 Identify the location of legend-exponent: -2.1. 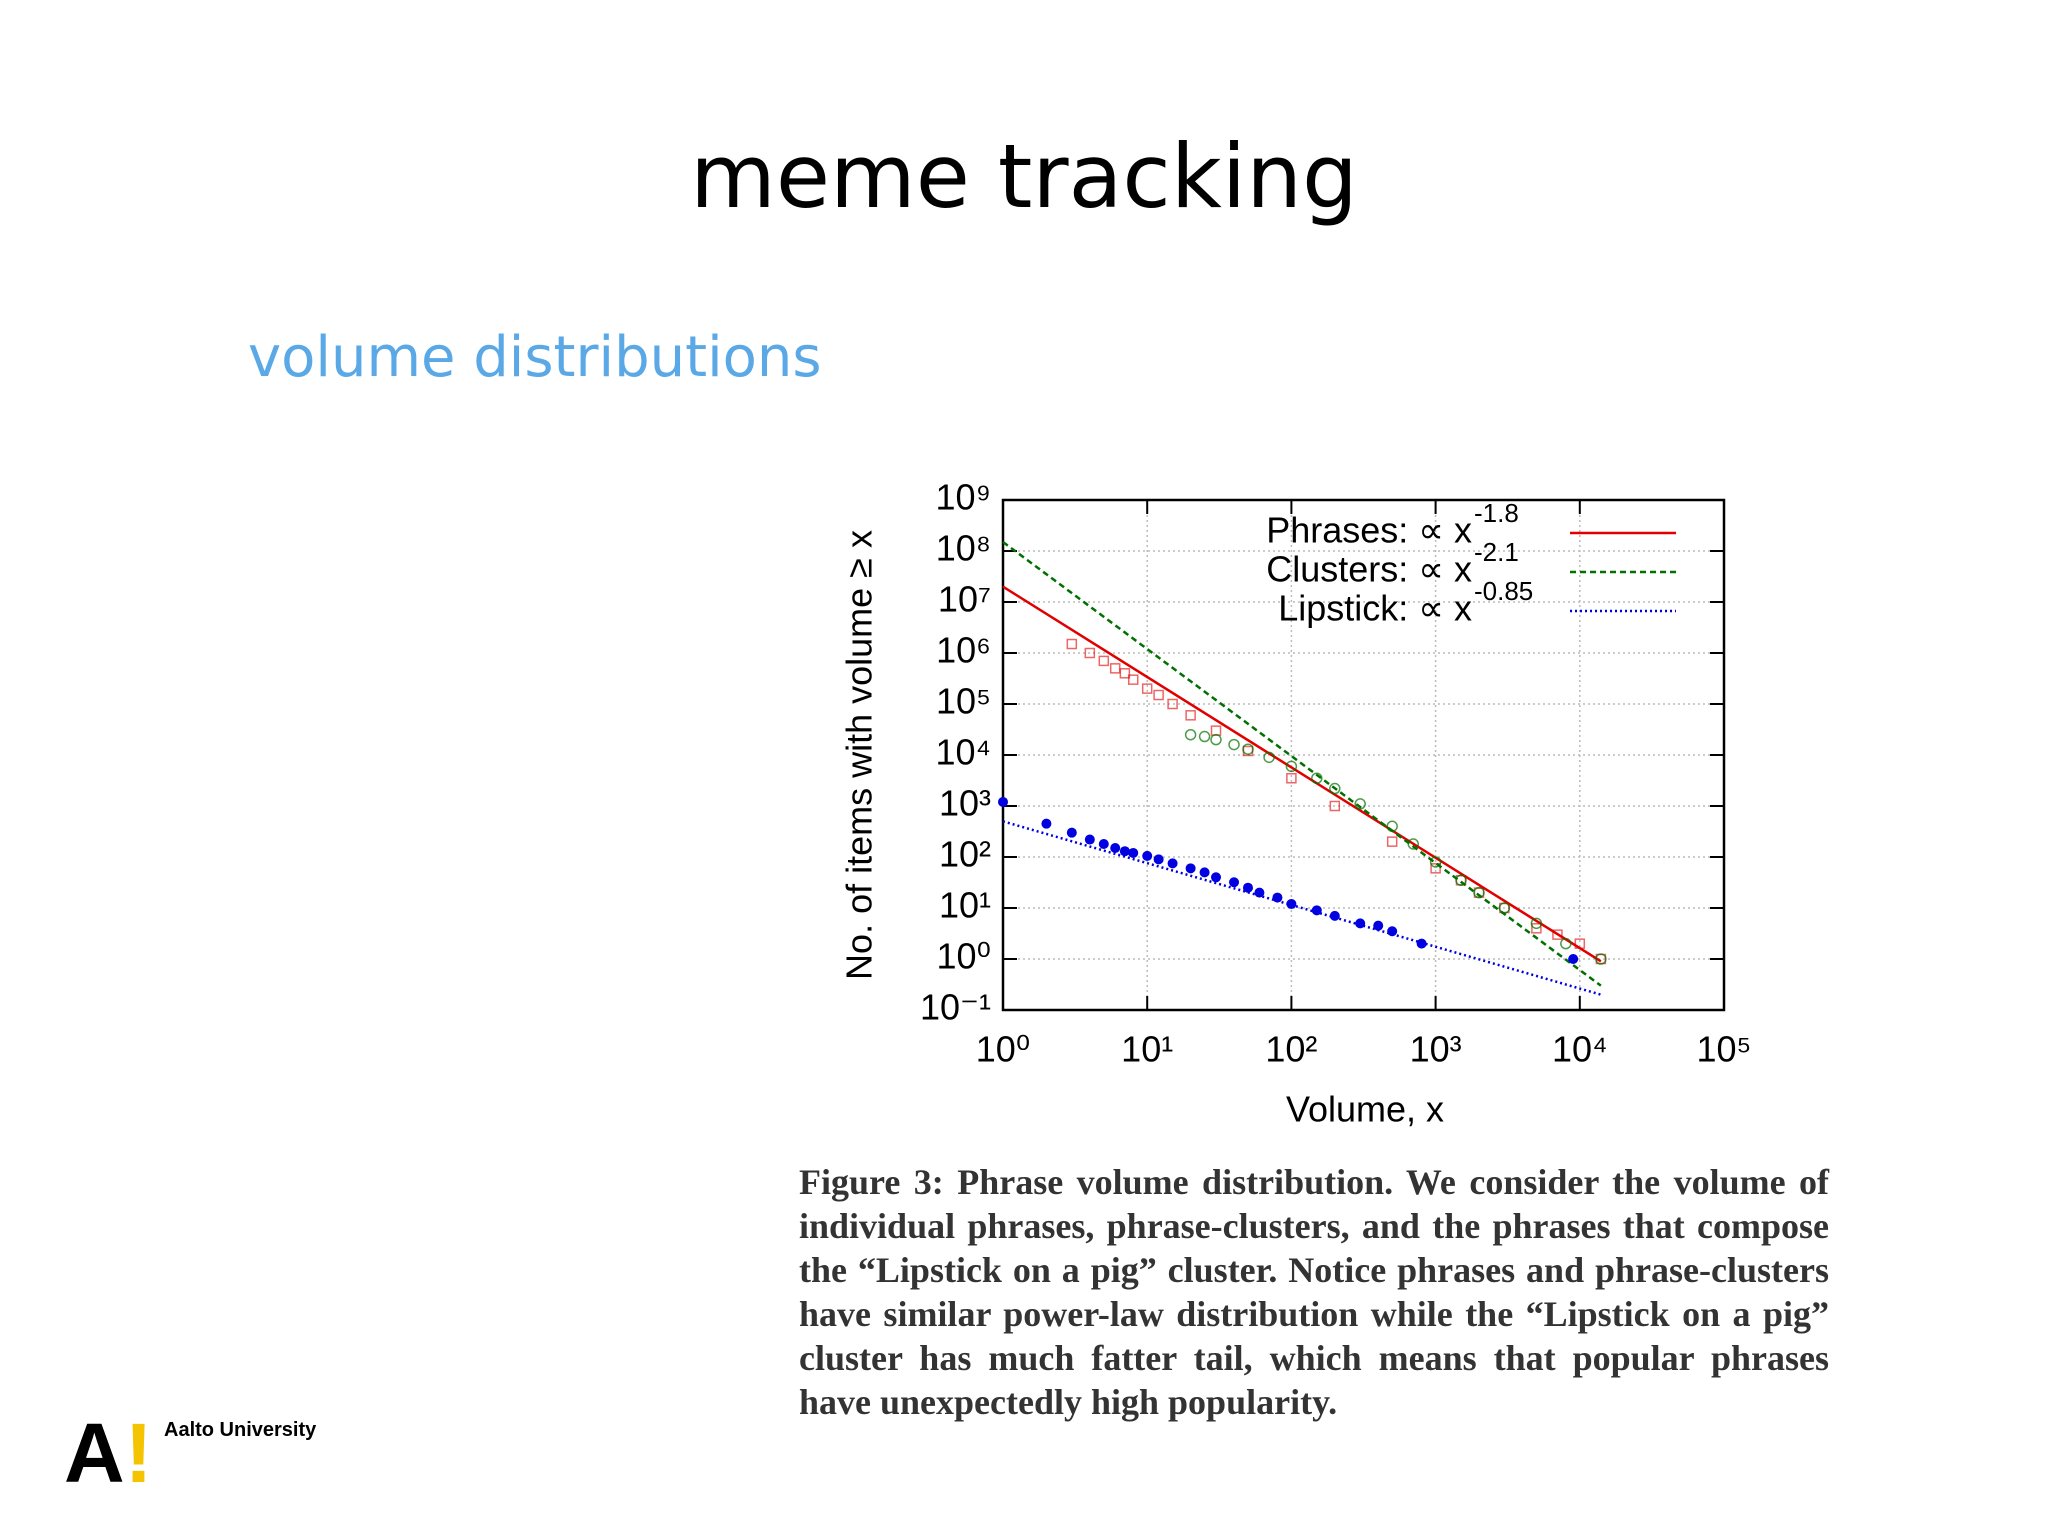
(1496, 552).